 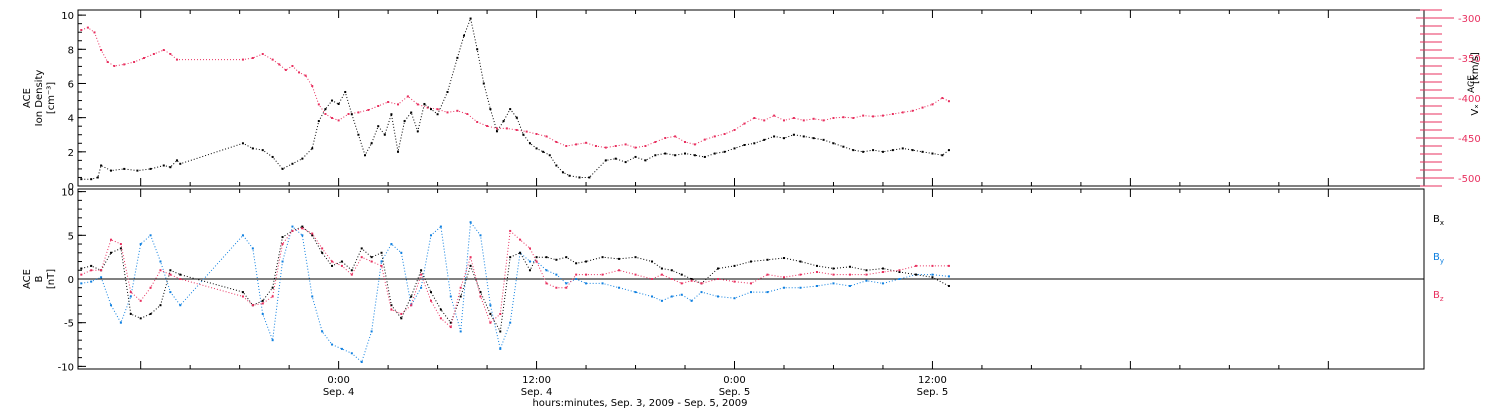 I want to click on b-tick-label: 5, so click(x=71, y=236).